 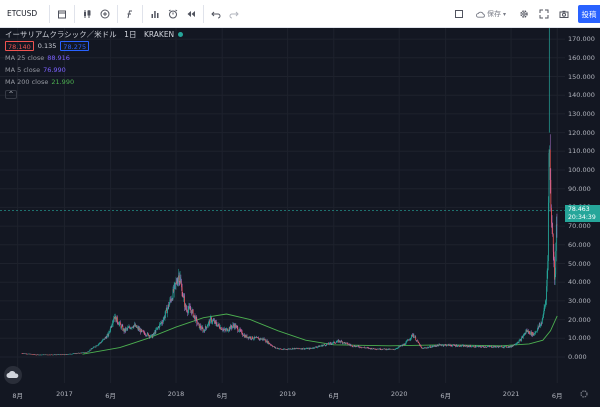 I want to click on indicator-ma5: MA 5 close 76.990, so click(x=94, y=70).